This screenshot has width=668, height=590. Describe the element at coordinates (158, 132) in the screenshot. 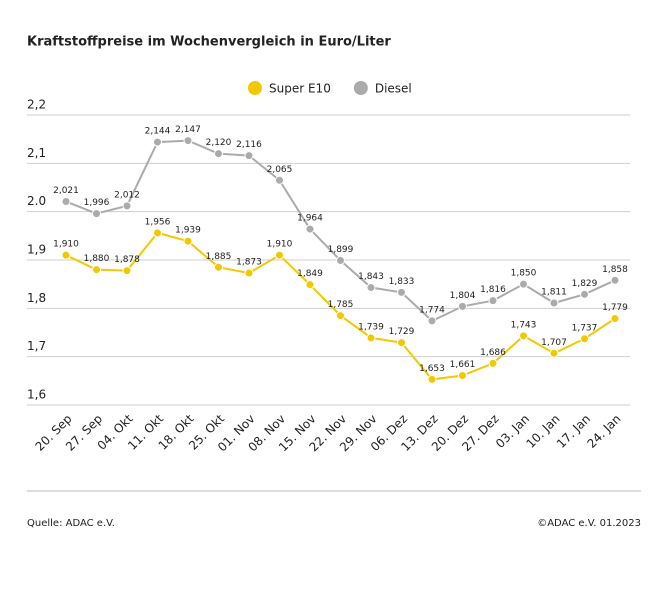

I see `value-label: 2,144` at that location.